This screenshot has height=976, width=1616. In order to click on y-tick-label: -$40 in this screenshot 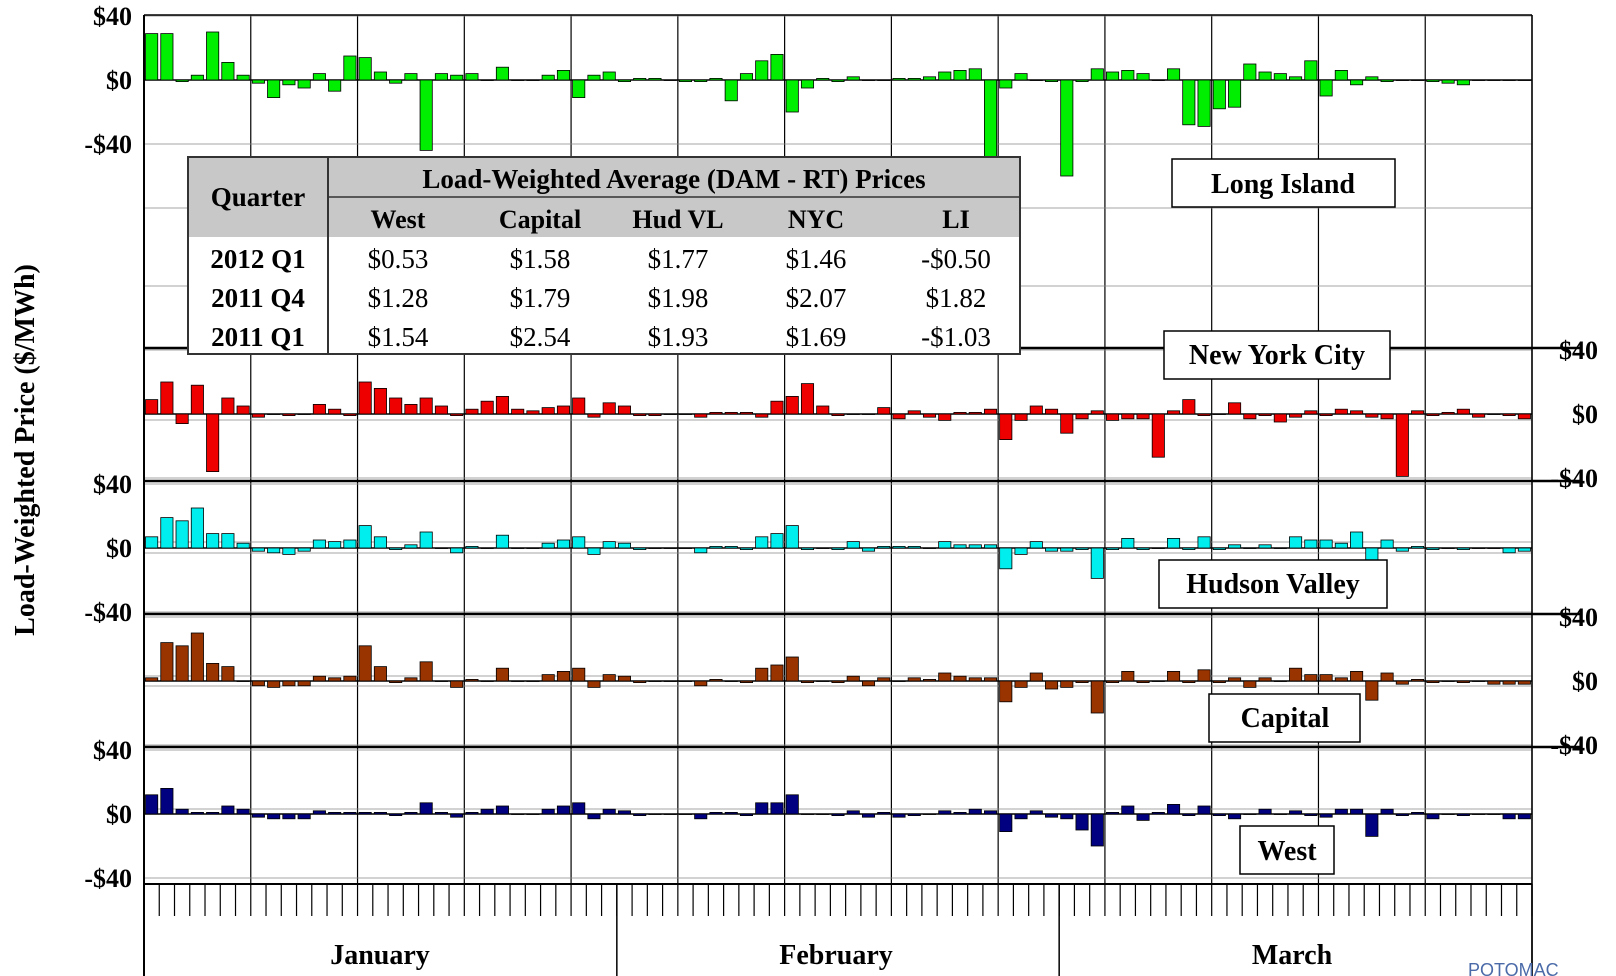, I will do `click(1574, 745)`.